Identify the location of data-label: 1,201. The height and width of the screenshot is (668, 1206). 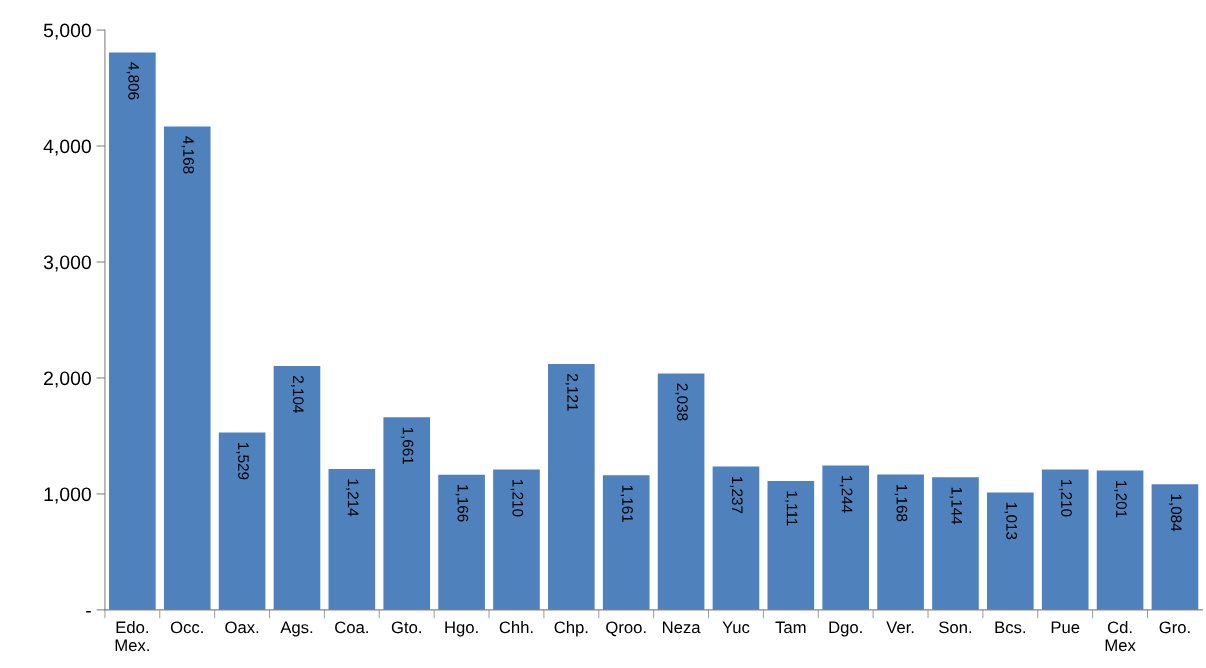
(1120, 499).